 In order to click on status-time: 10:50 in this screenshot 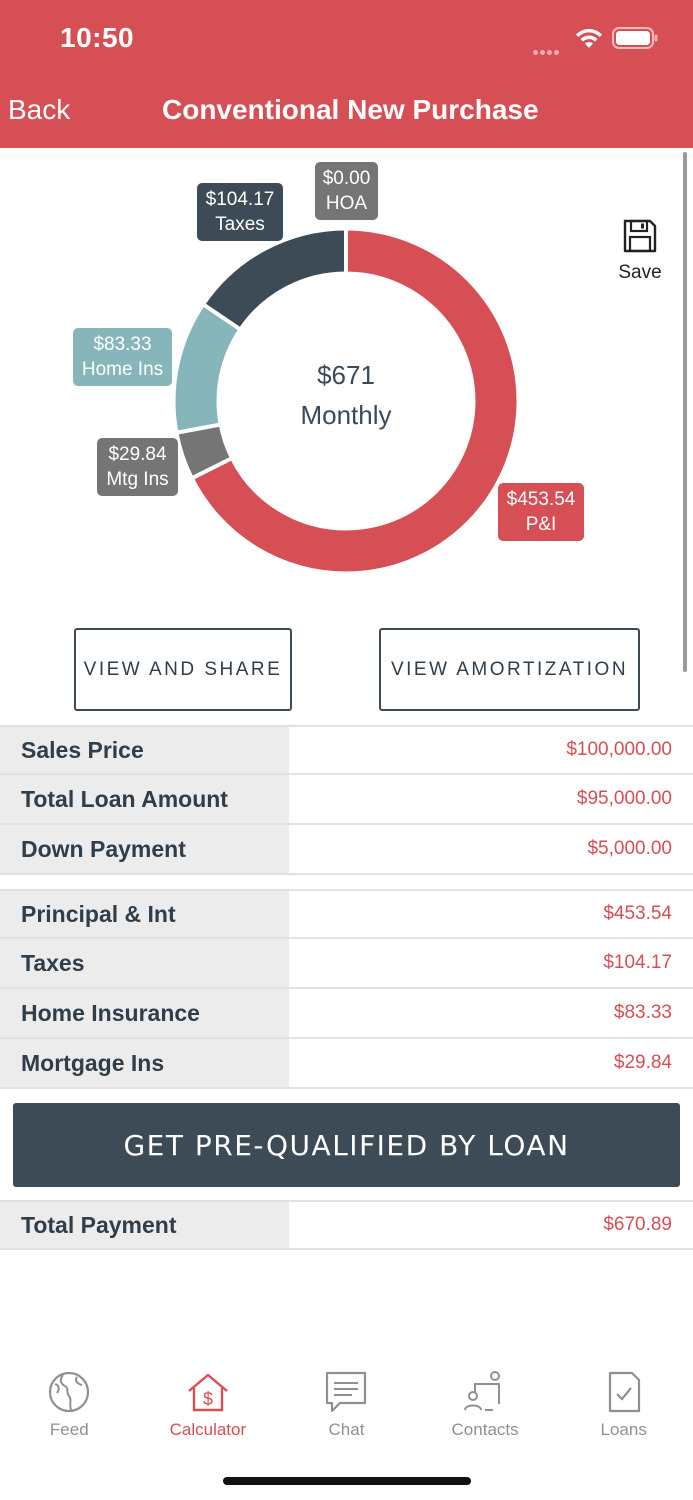, I will do `click(97, 37)`.